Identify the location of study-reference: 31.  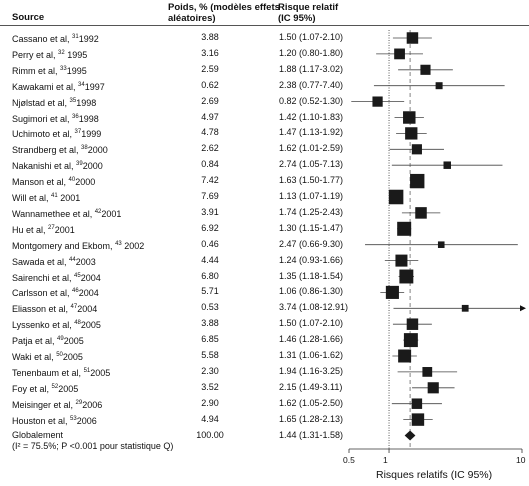
(75, 37).